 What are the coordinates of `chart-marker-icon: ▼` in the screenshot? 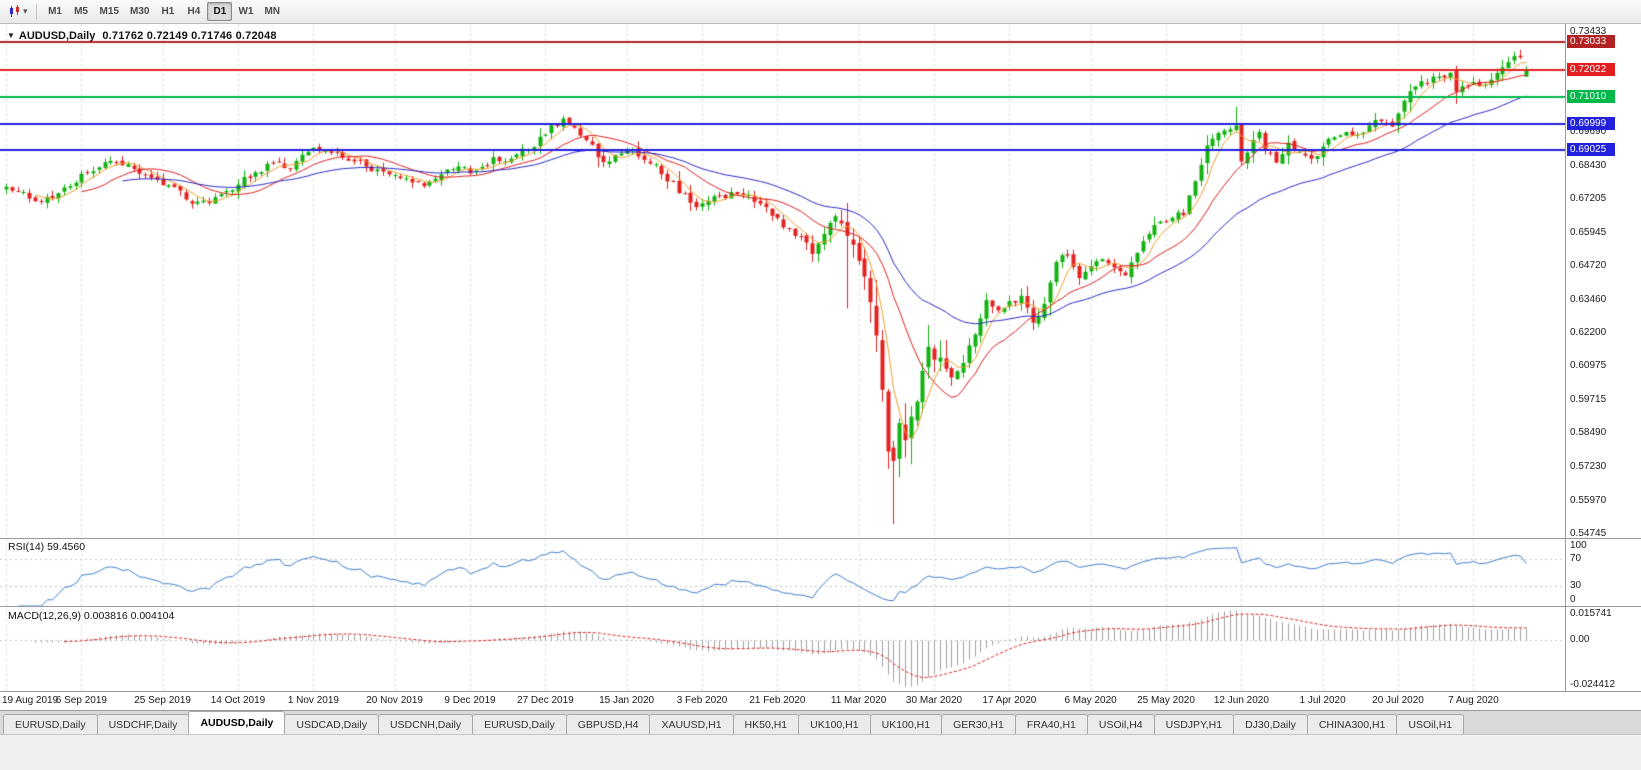 It's located at (11, 35).